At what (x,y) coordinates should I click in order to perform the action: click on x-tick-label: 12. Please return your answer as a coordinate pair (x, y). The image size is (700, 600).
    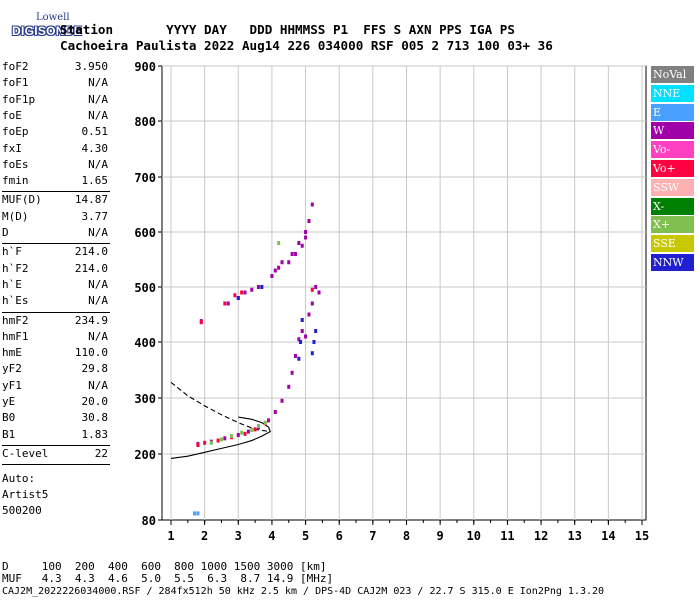
    Looking at the image, I should click on (541, 536).